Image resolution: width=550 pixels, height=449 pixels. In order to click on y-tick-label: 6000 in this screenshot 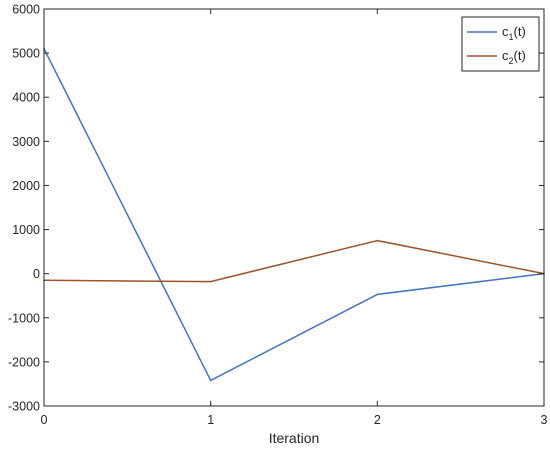, I will do `click(26, 10)`.